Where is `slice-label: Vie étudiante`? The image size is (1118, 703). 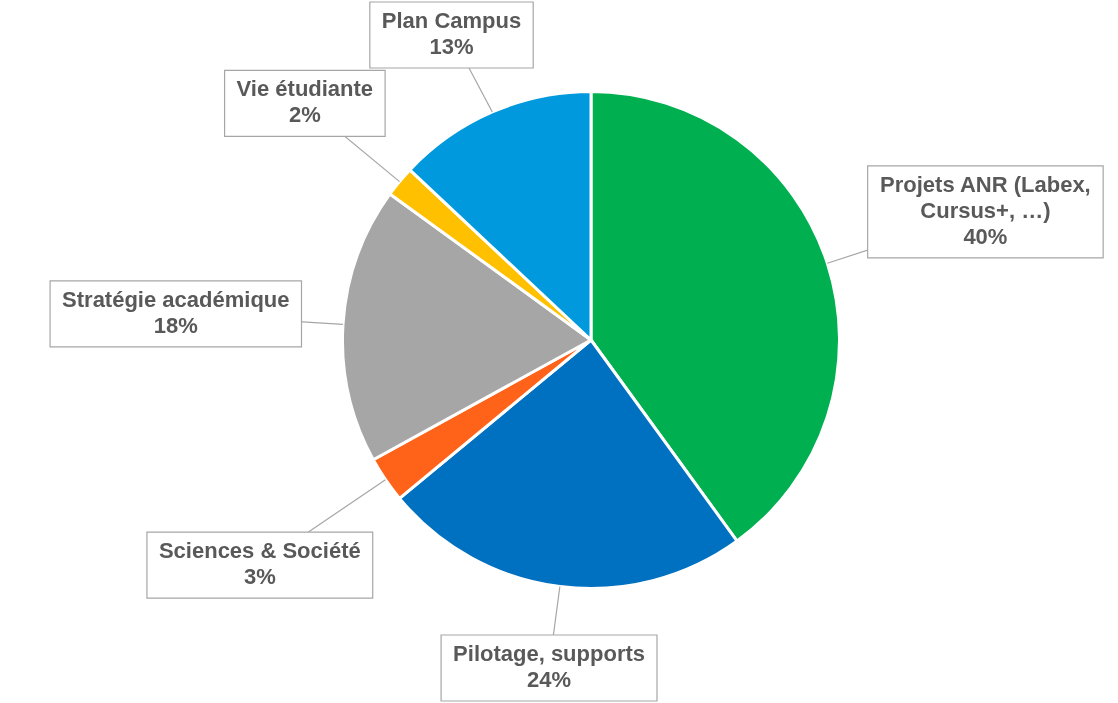 slice-label: Vie étudiante is located at coordinates (305, 89).